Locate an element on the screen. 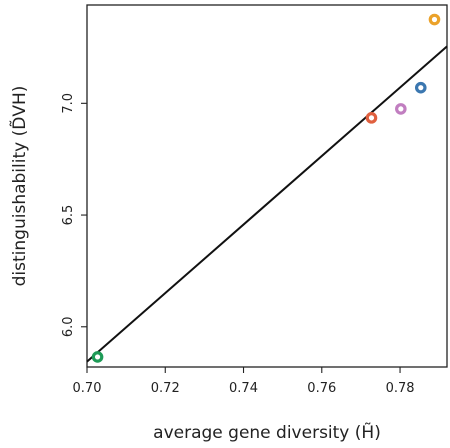 Image resolution: width=450 pixels, height=448 pixels. y-axis-title: distinguishability (D̃VH) is located at coordinates (19, 186).